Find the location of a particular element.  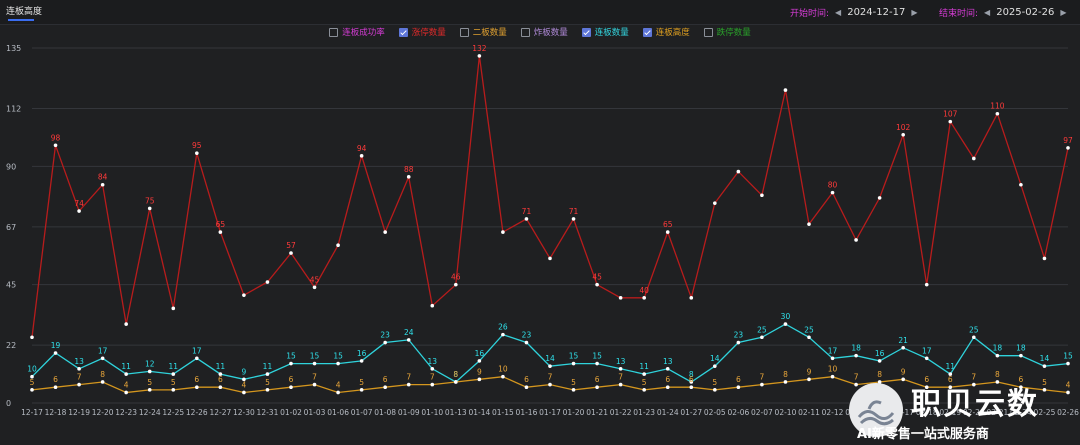

legend-item-consecutive-count: 连板数量 is located at coordinates (605, 32).